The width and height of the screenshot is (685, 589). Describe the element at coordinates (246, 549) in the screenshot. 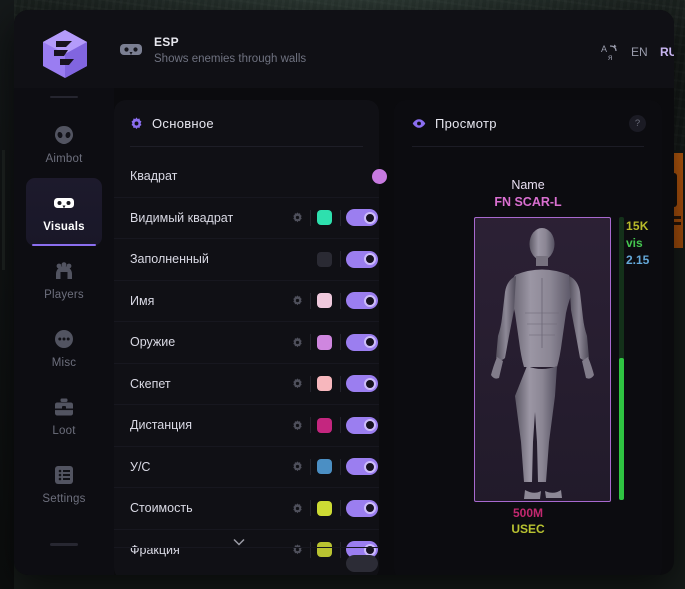

I see `setting-row-faction: Фракция` at that location.